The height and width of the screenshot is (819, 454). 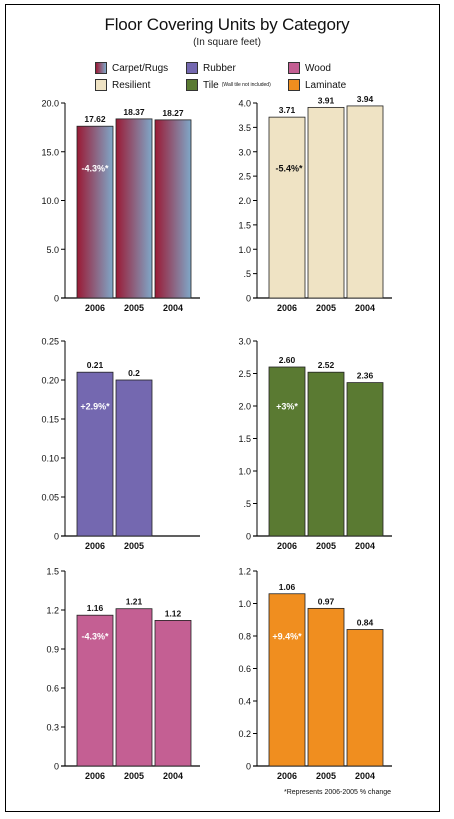 I want to click on tile-y-tick-label: 1.0, so click(x=244, y=472).